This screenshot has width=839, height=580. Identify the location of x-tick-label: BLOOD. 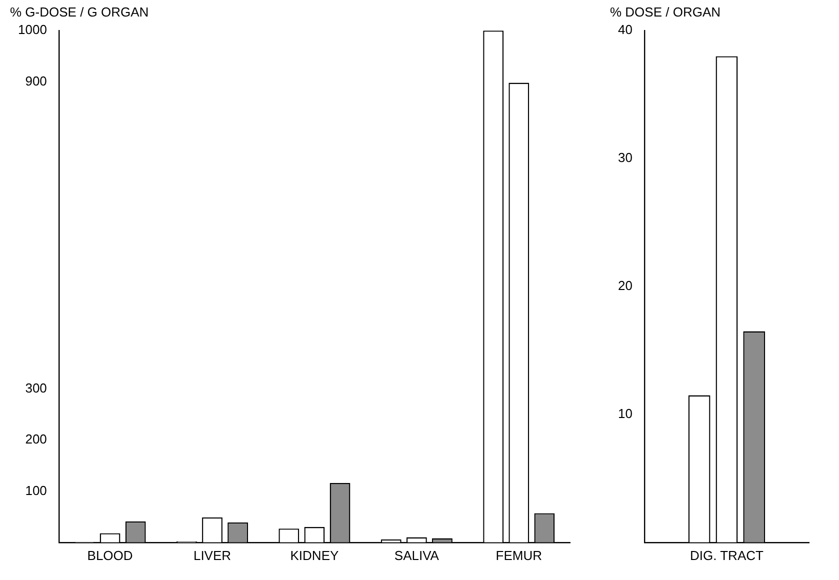
(110, 555).